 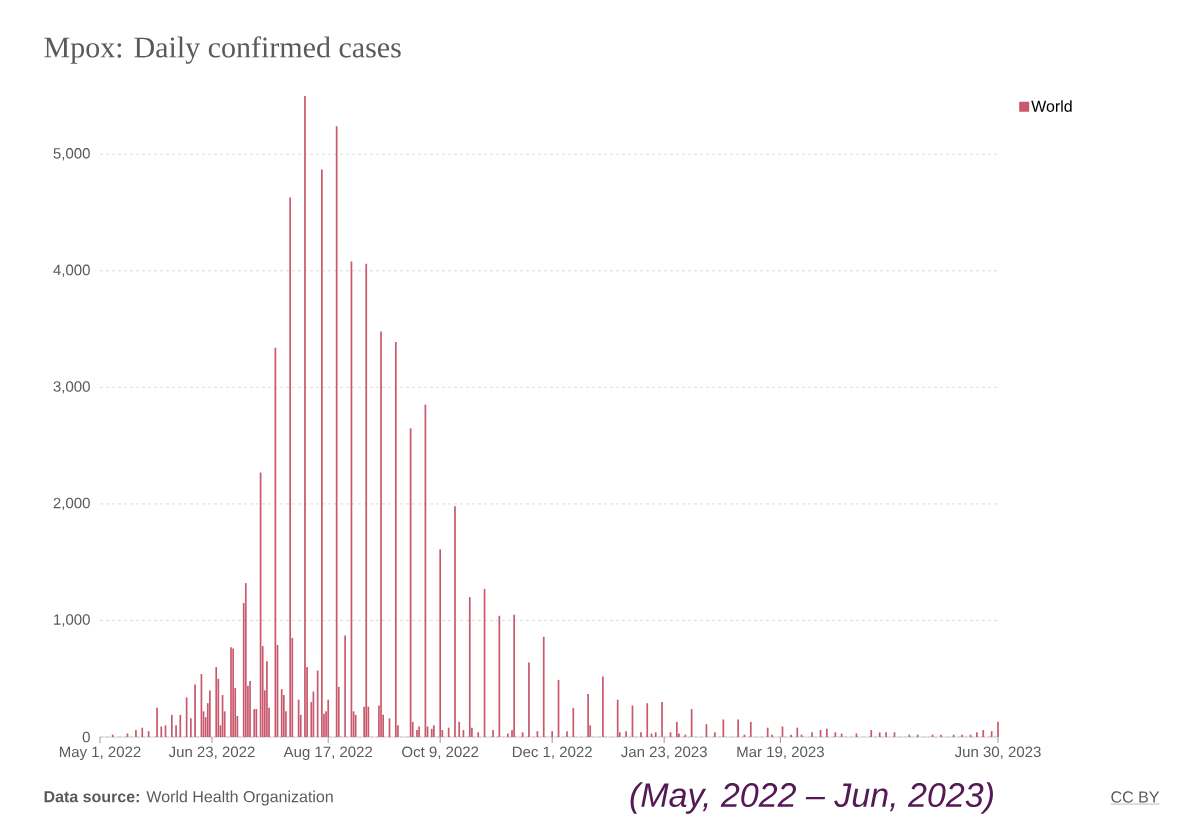 I want to click on x-tick-label: May 1, 2022, so click(x=100, y=753).